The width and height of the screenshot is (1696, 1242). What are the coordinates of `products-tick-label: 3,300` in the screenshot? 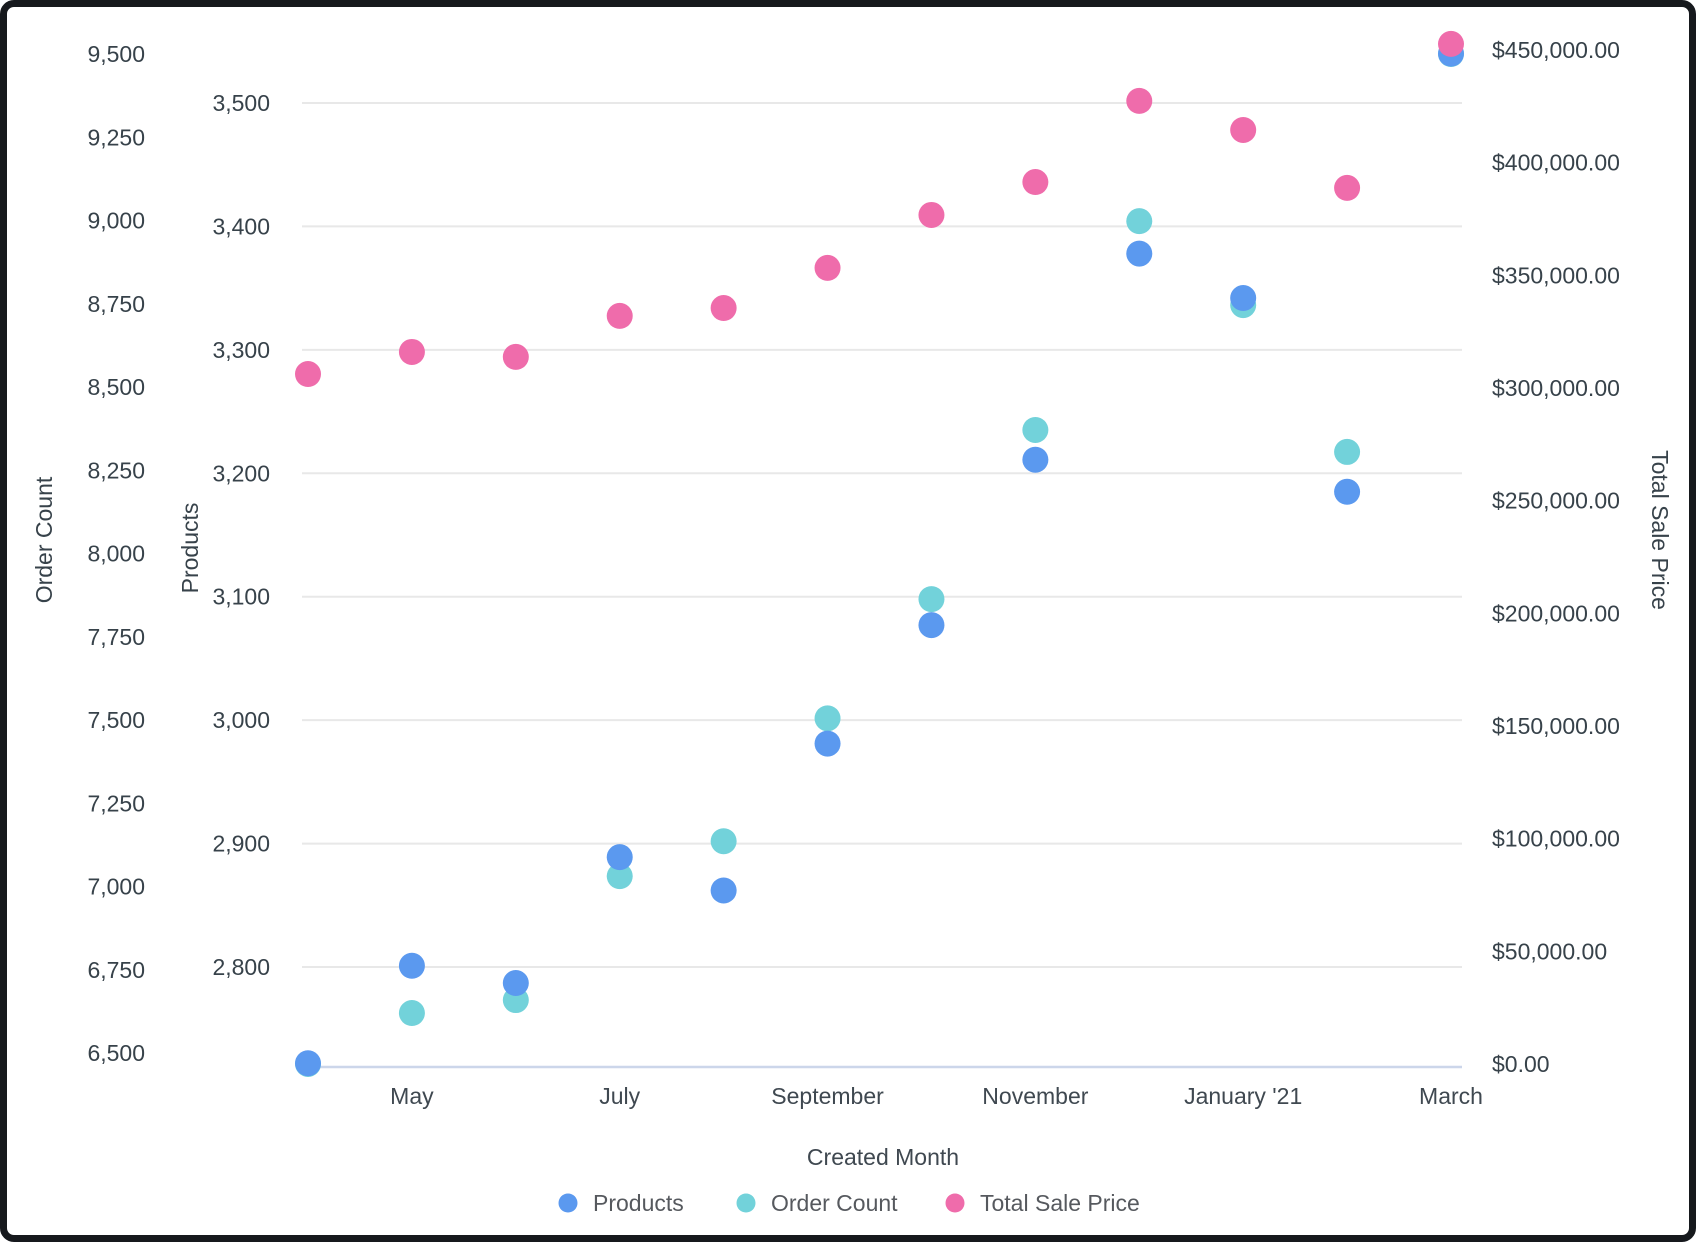 It's located at (241, 350).